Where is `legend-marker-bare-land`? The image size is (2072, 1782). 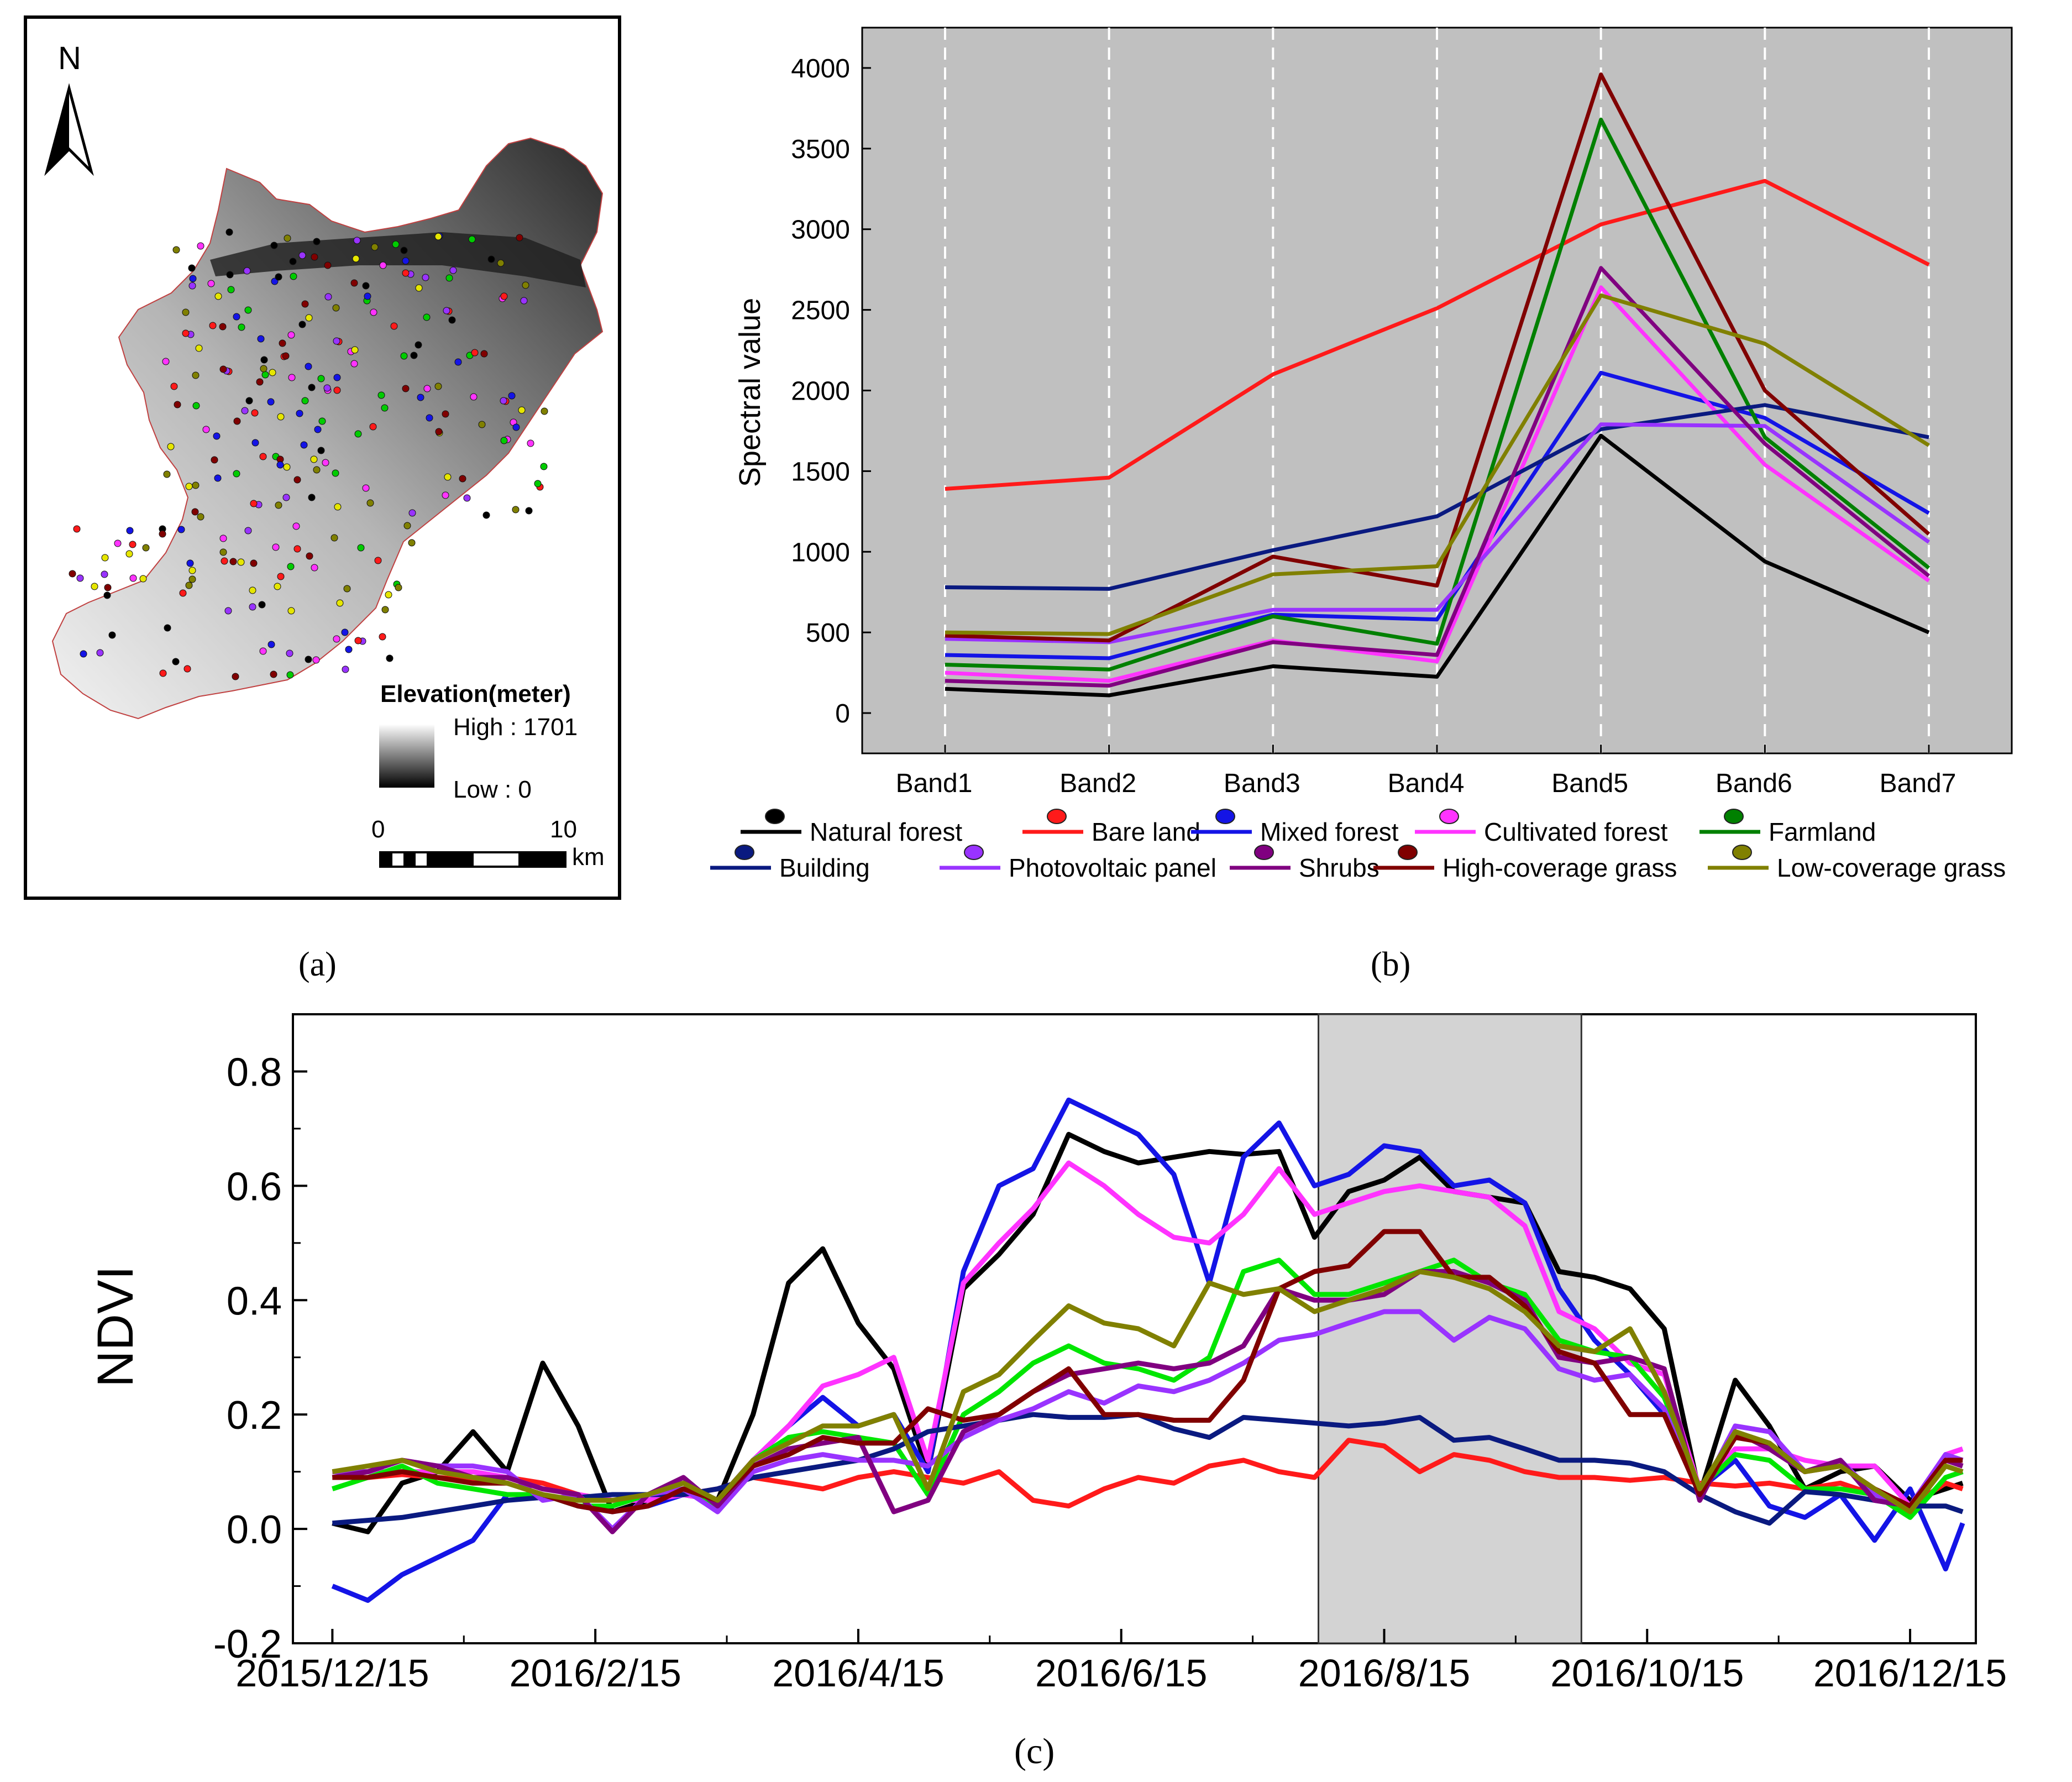 legend-marker-bare-land is located at coordinates (1057, 816).